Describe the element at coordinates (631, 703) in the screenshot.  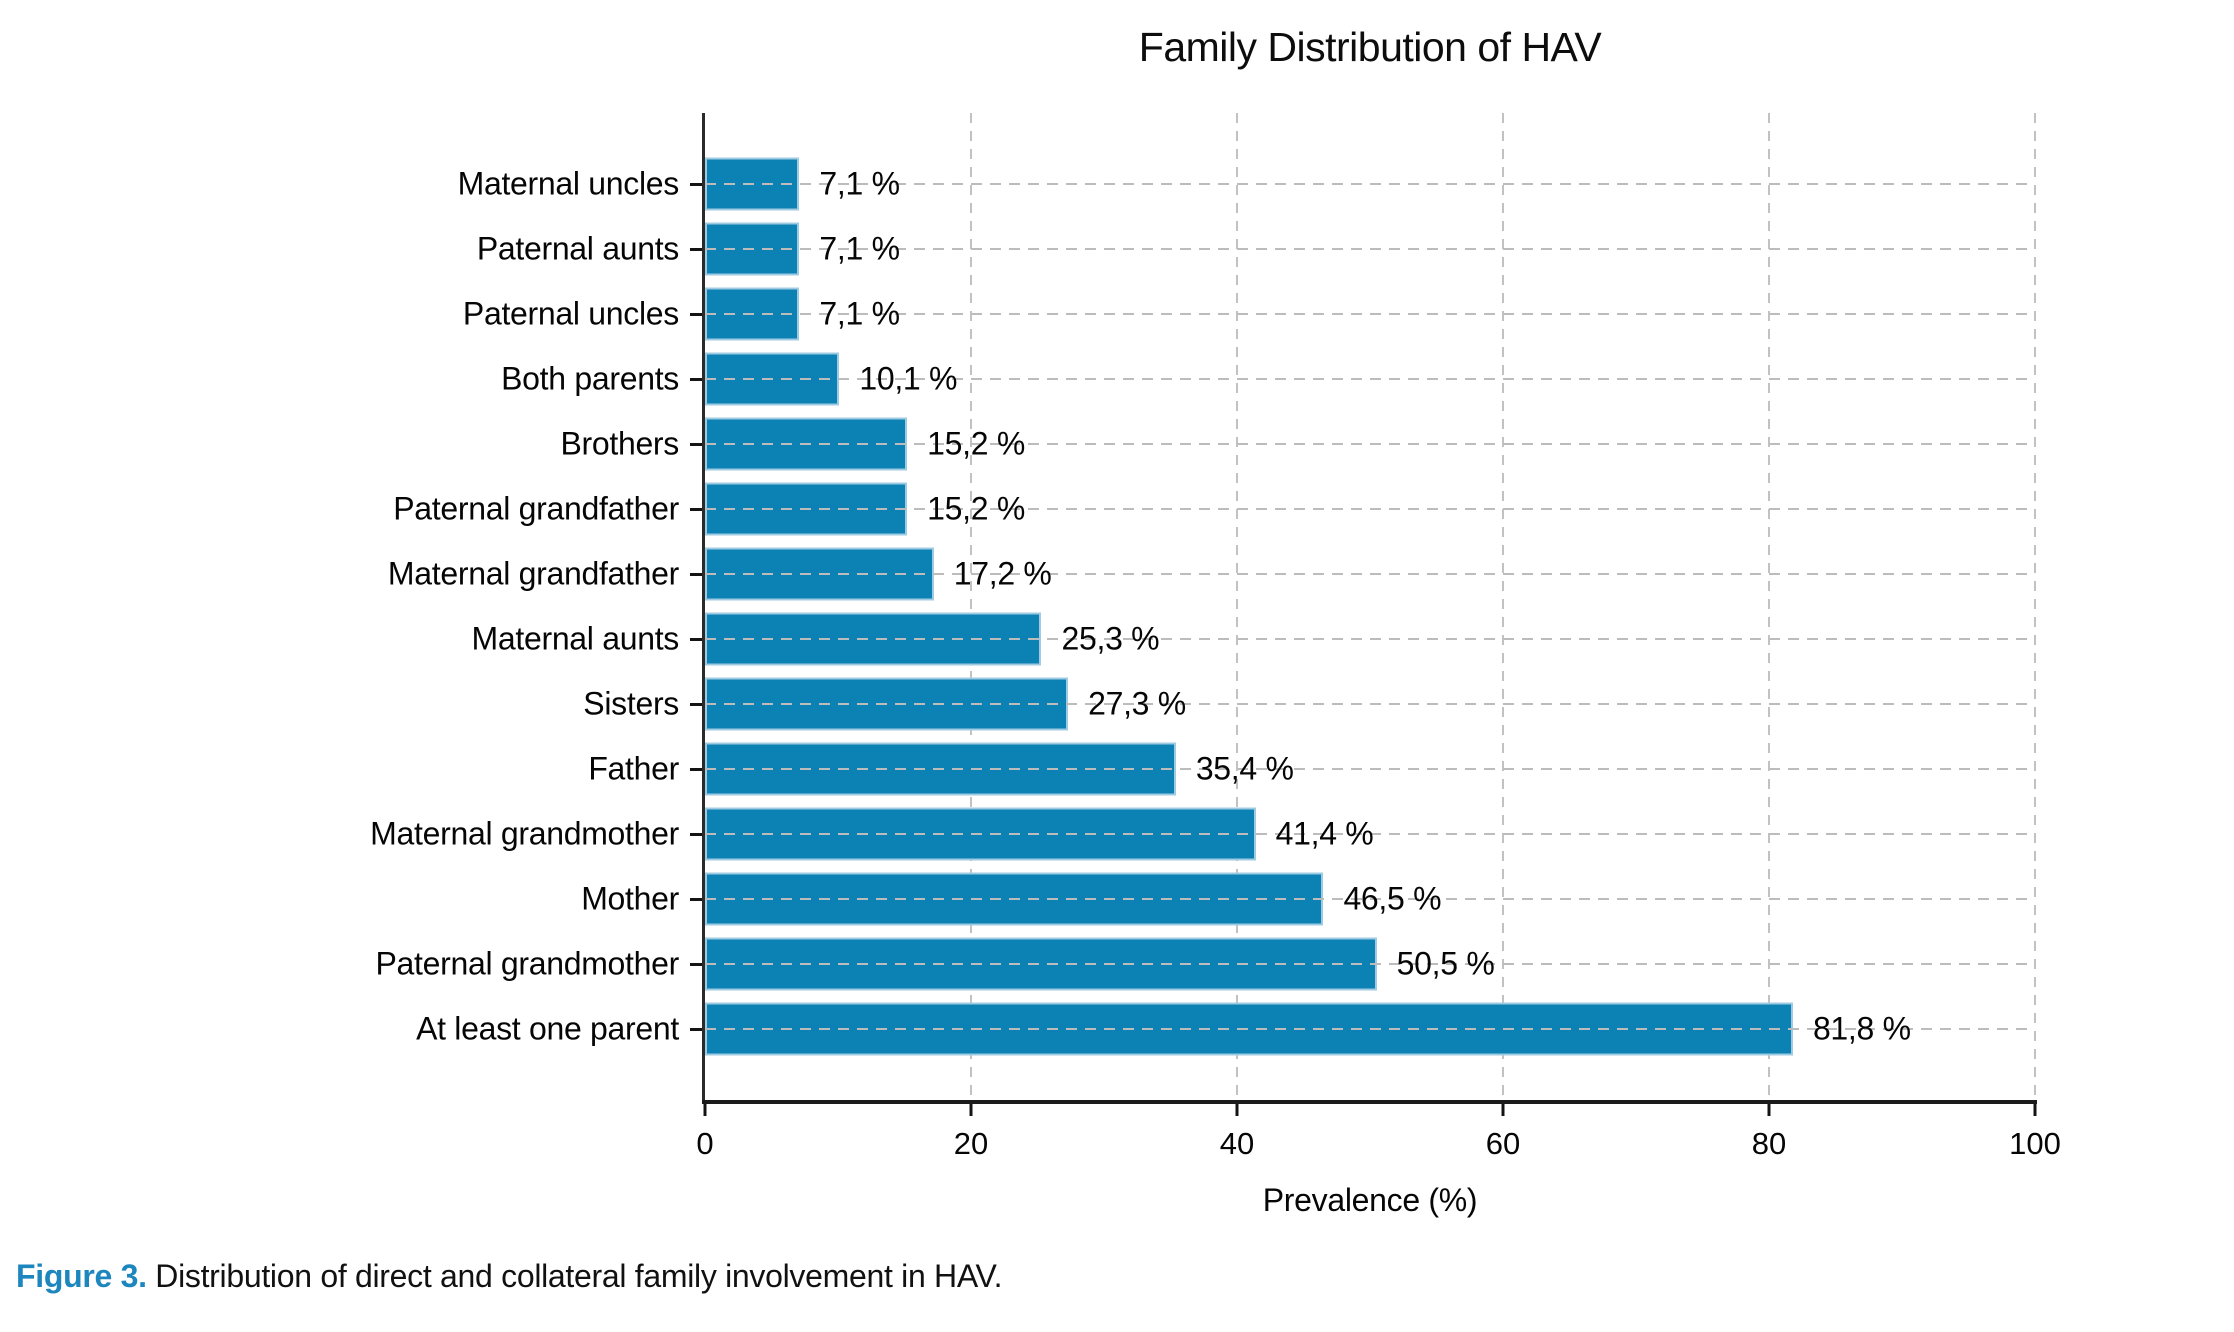
I see `category-label: Sisters` at that location.